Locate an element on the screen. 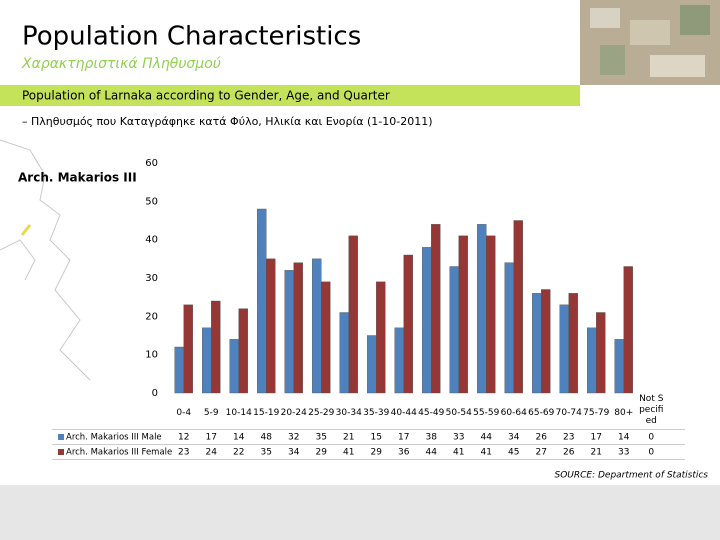  x-tick-label: 65-69 is located at coordinates (541, 413).